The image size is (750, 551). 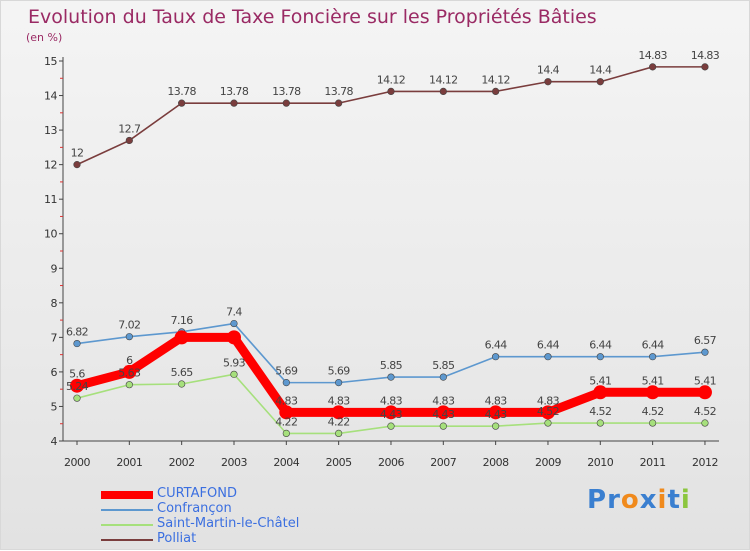 What do you see at coordinates (50, 234) in the screenshot?
I see `y-tick-label: 10` at bounding box center [50, 234].